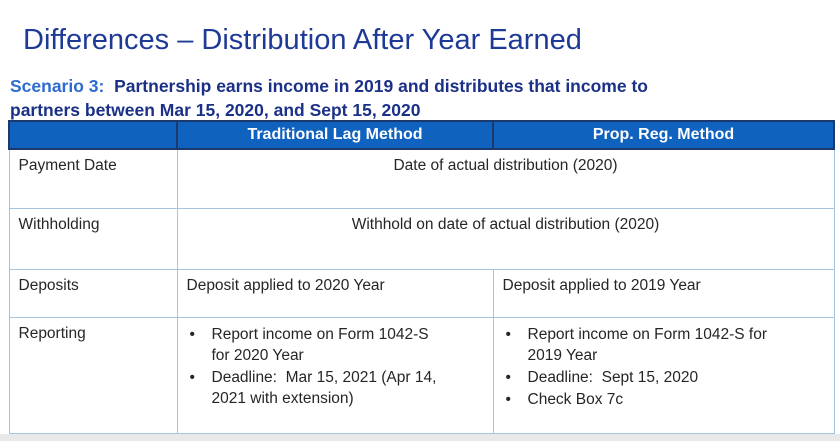 The height and width of the screenshot is (441, 840). Describe the element at coordinates (335, 135) in the screenshot. I see `header-cell-traditional-lag-method: Traditional Lag Method` at that location.